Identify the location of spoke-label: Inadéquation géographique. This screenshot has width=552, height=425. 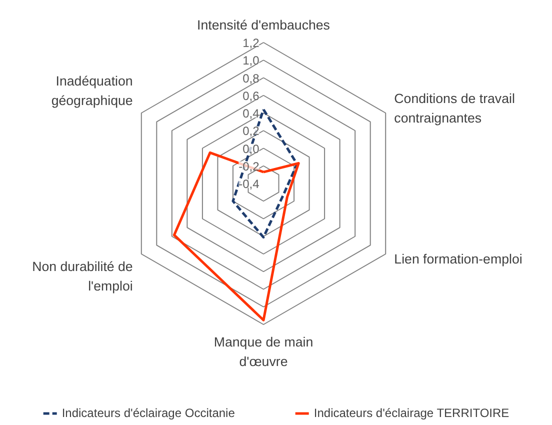
(92, 91).